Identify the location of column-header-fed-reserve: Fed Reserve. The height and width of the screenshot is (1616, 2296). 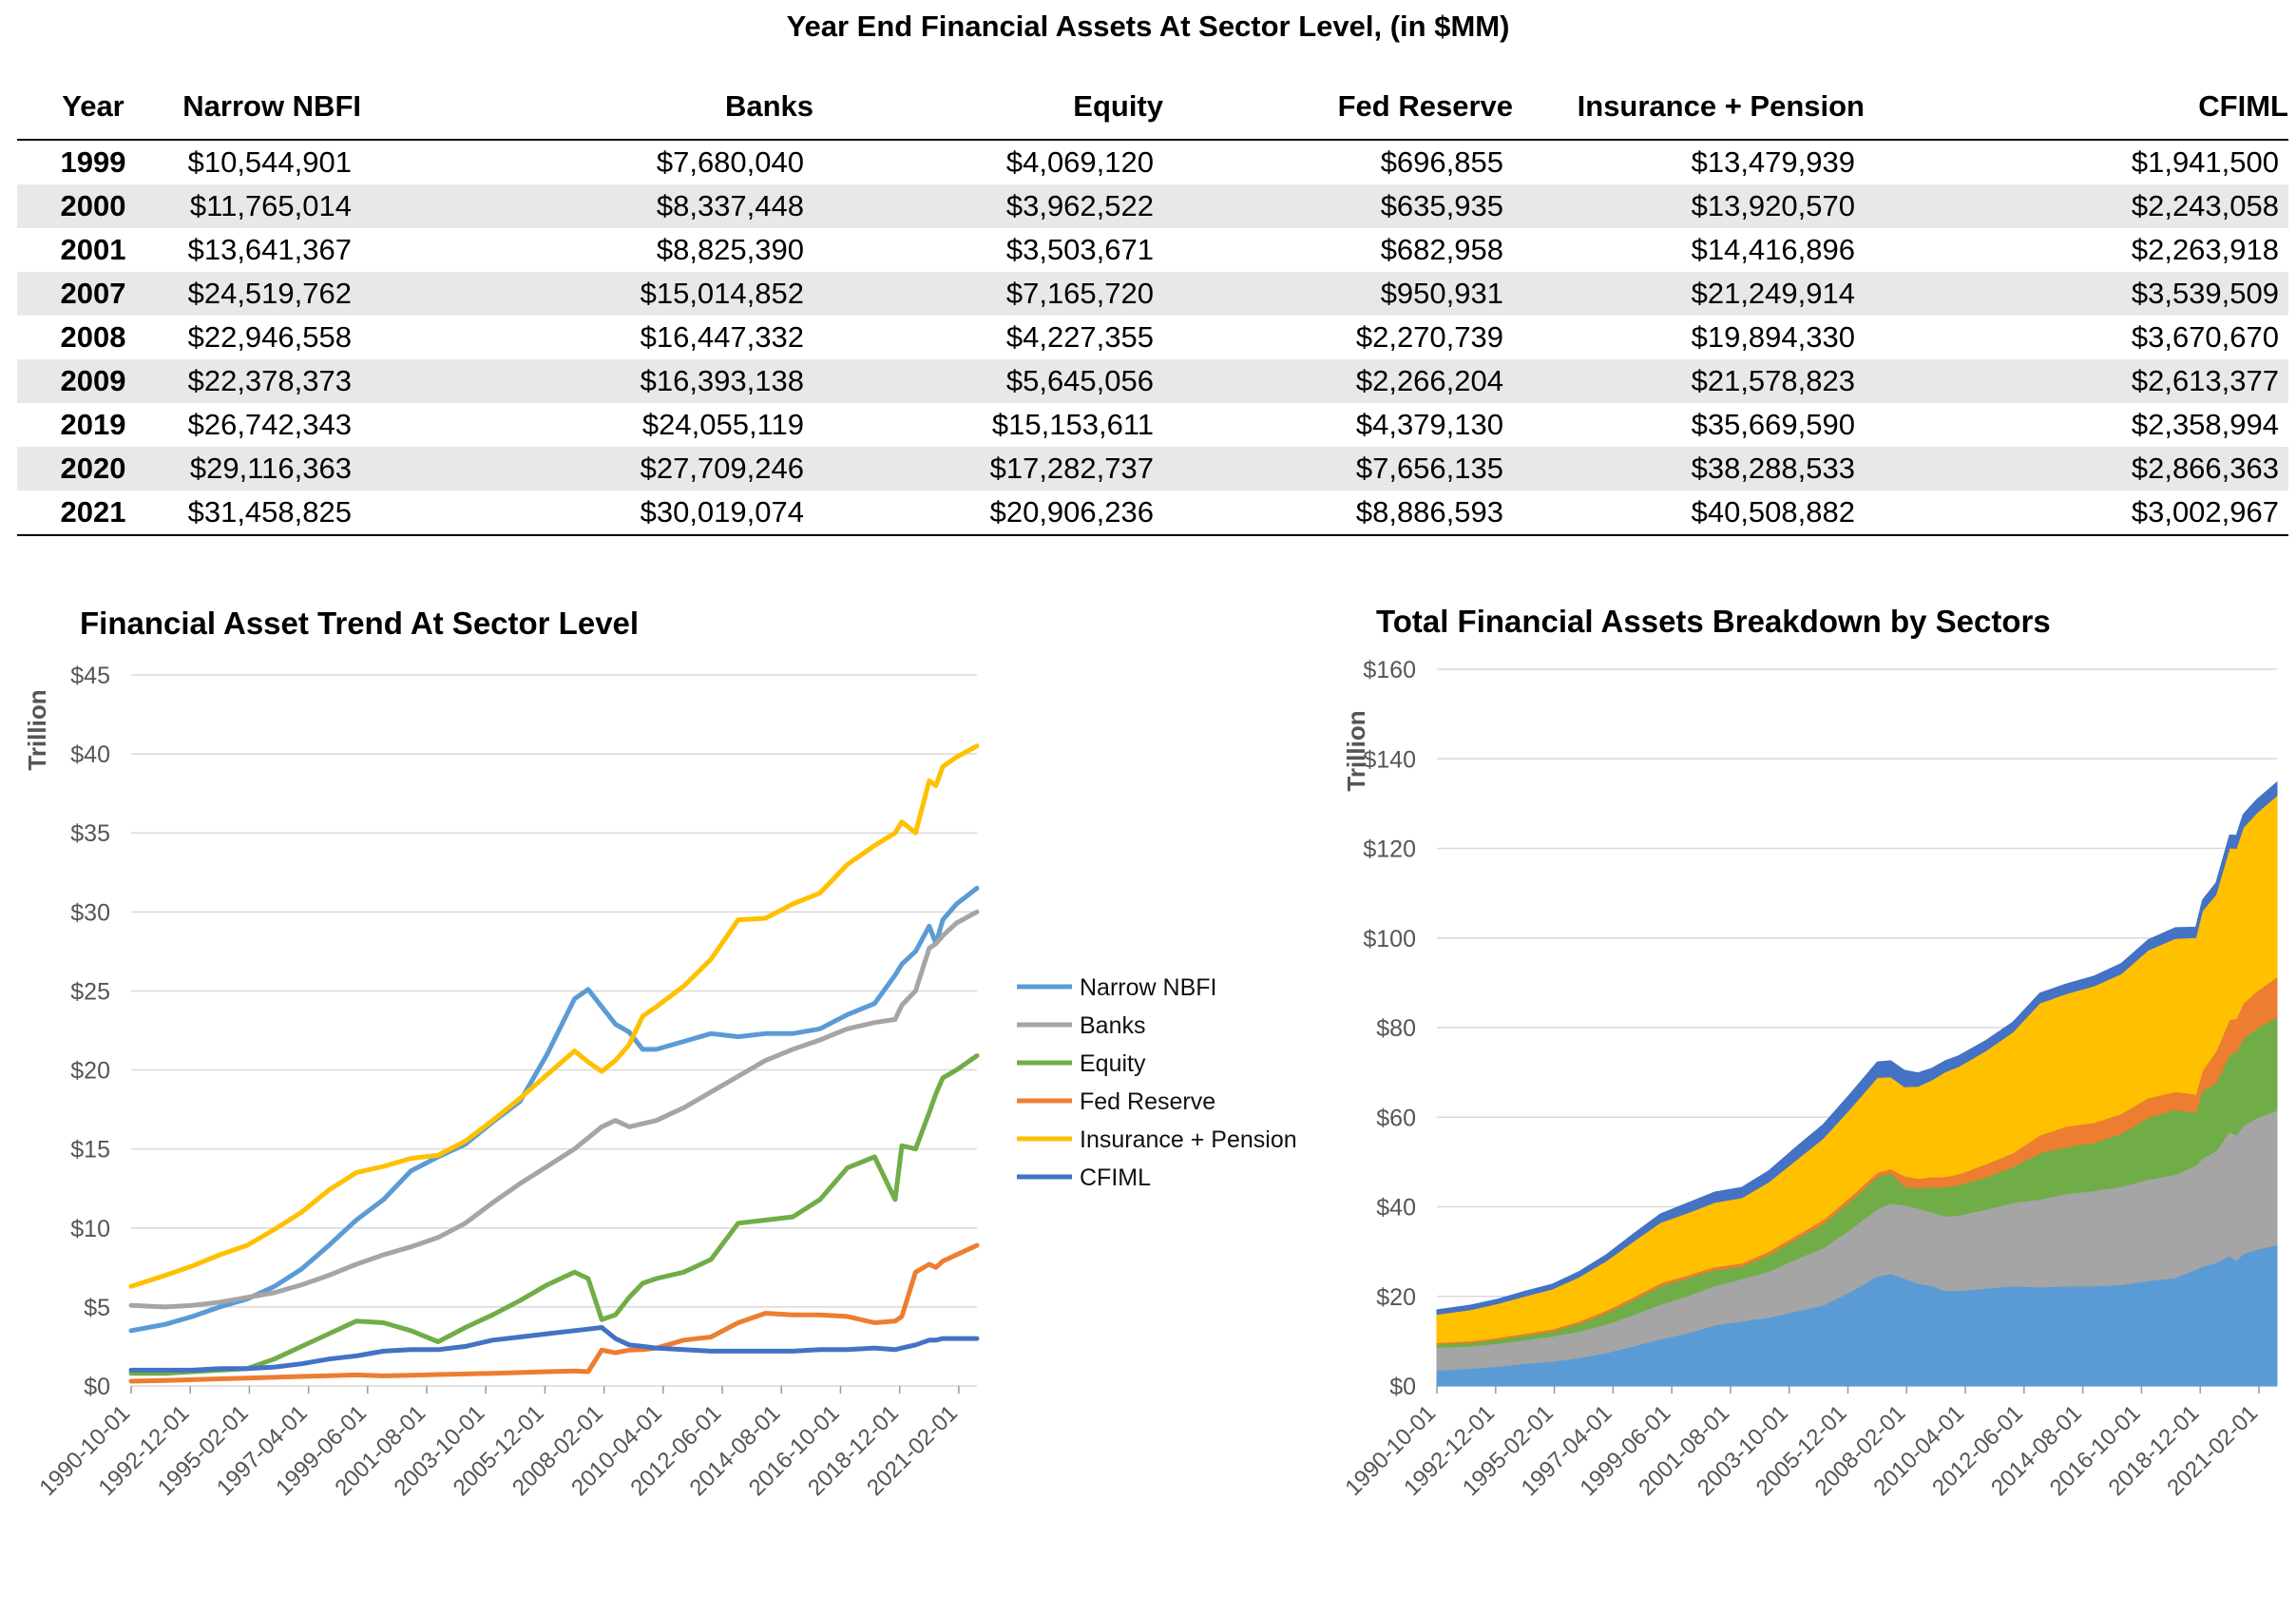
(1338, 107).